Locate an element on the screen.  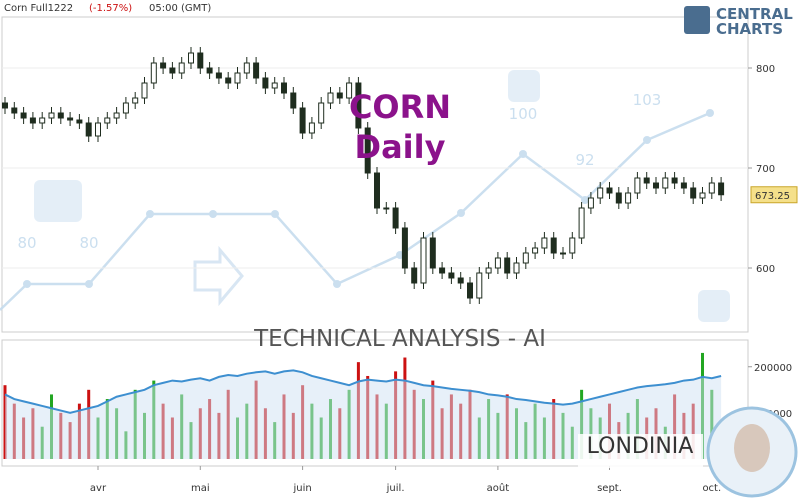
x-tick-label: juil. is located at coordinates (395, 488).